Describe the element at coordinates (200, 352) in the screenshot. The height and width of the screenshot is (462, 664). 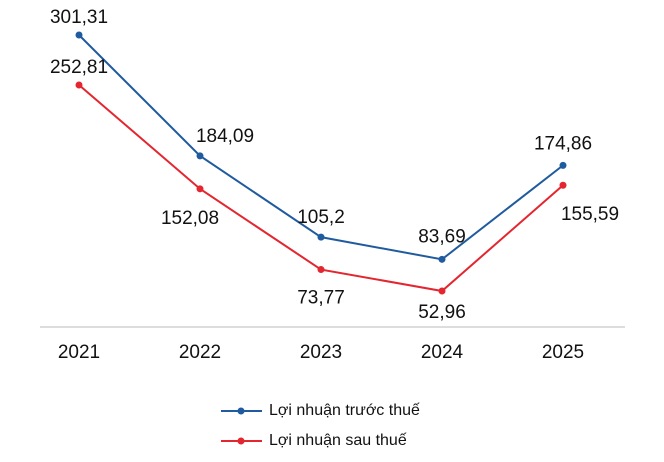
I see `x-tick-label: 2022` at that location.